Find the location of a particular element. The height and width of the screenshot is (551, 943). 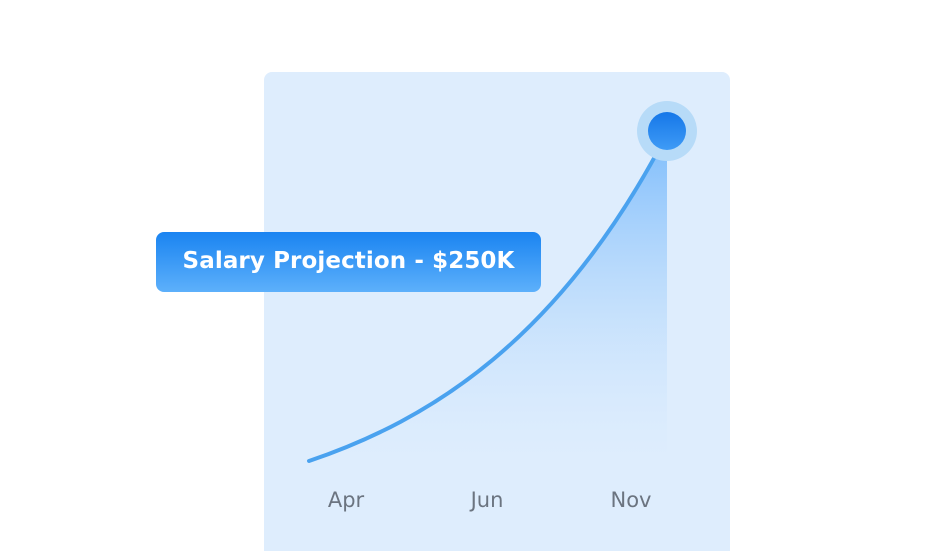

salary-projection-label: Salary Projection - $250K is located at coordinates (348, 262).